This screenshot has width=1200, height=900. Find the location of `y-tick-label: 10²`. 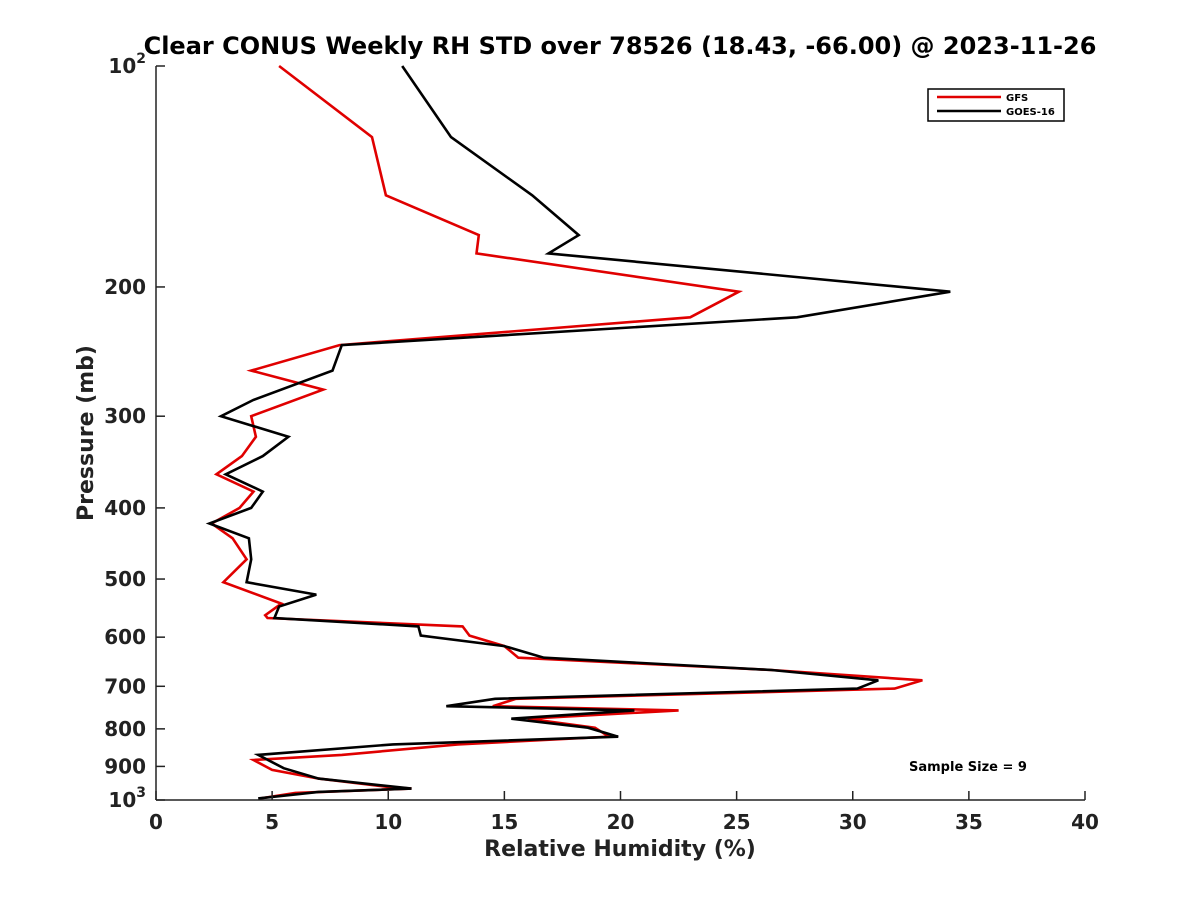

y-tick-label: 10² is located at coordinates (127, 64).